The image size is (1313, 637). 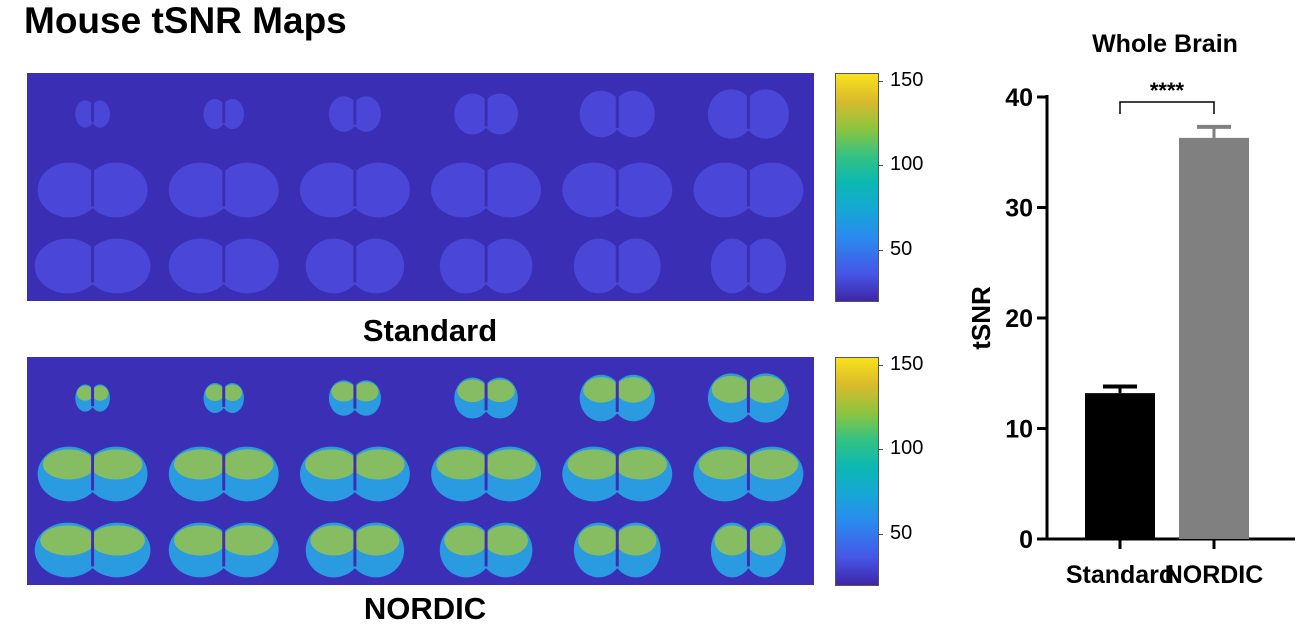 What do you see at coordinates (1019, 209) in the screenshot?
I see `y-tick-label: 30` at bounding box center [1019, 209].